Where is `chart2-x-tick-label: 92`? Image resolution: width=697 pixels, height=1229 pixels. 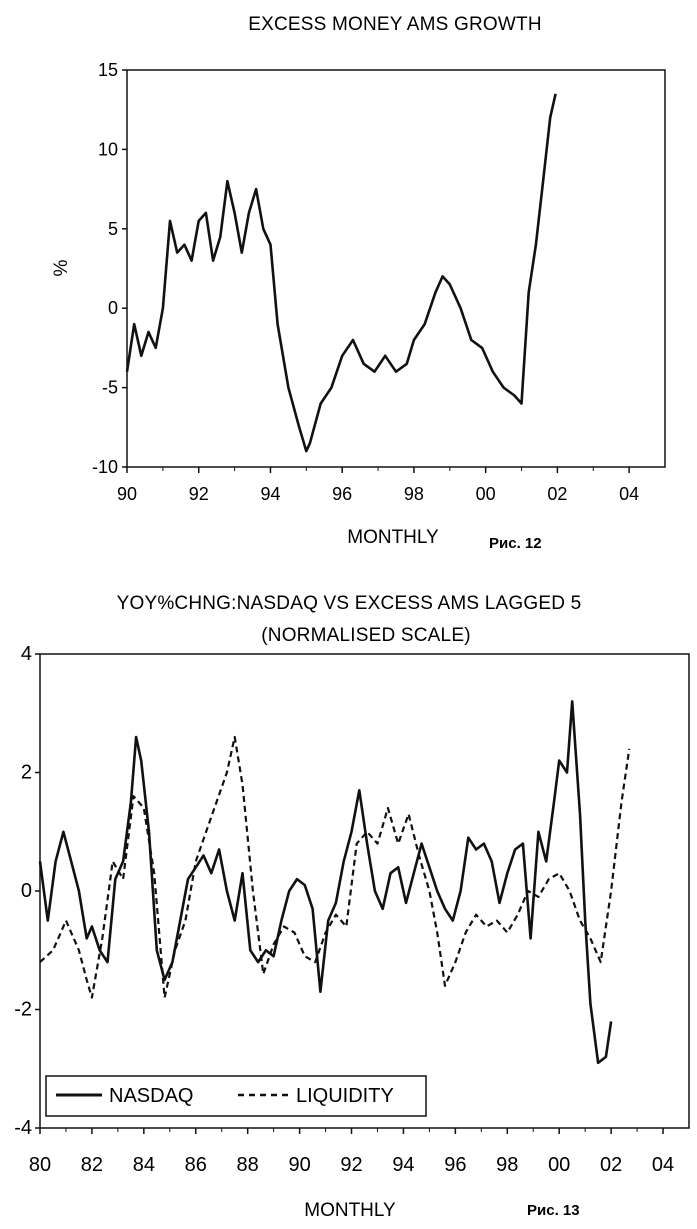
chart2-x-tick-label: 92 is located at coordinates (351, 1165).